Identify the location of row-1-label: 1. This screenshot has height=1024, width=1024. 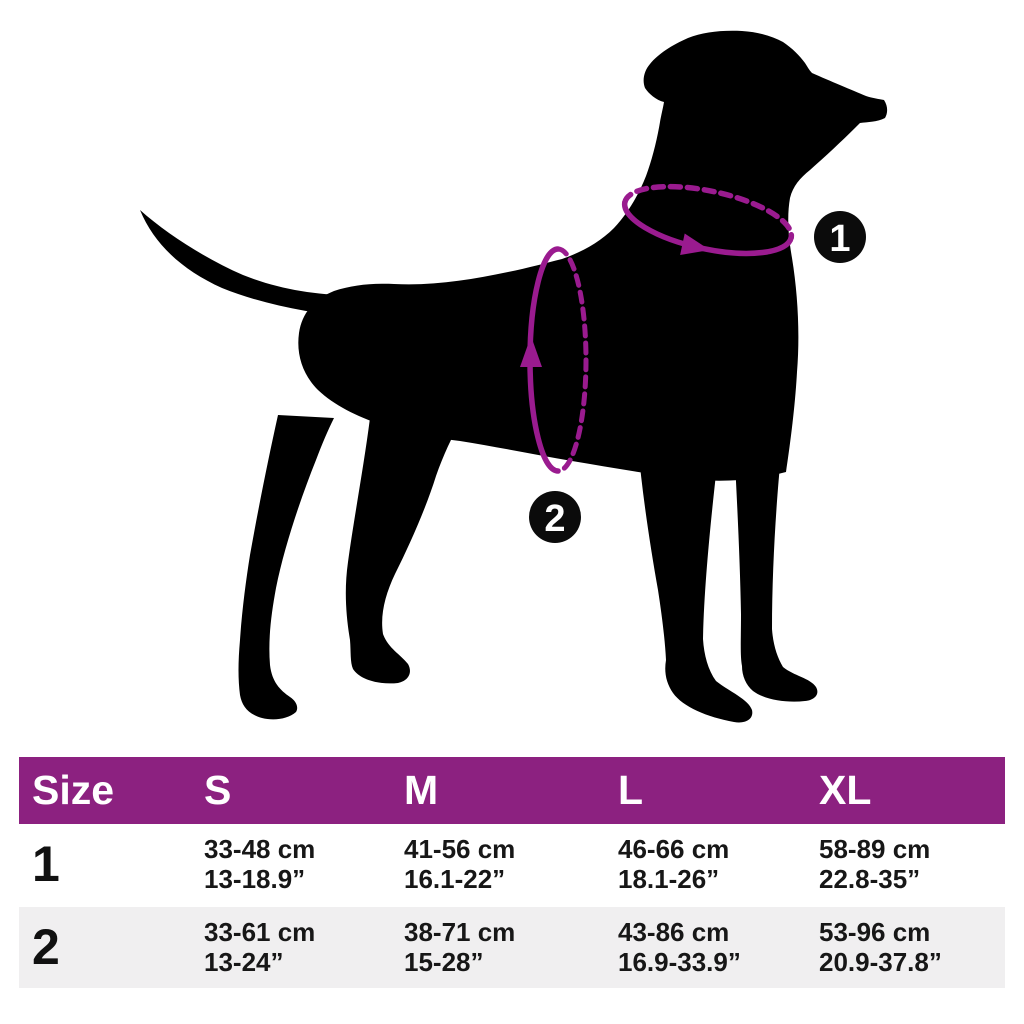
(46, 863).